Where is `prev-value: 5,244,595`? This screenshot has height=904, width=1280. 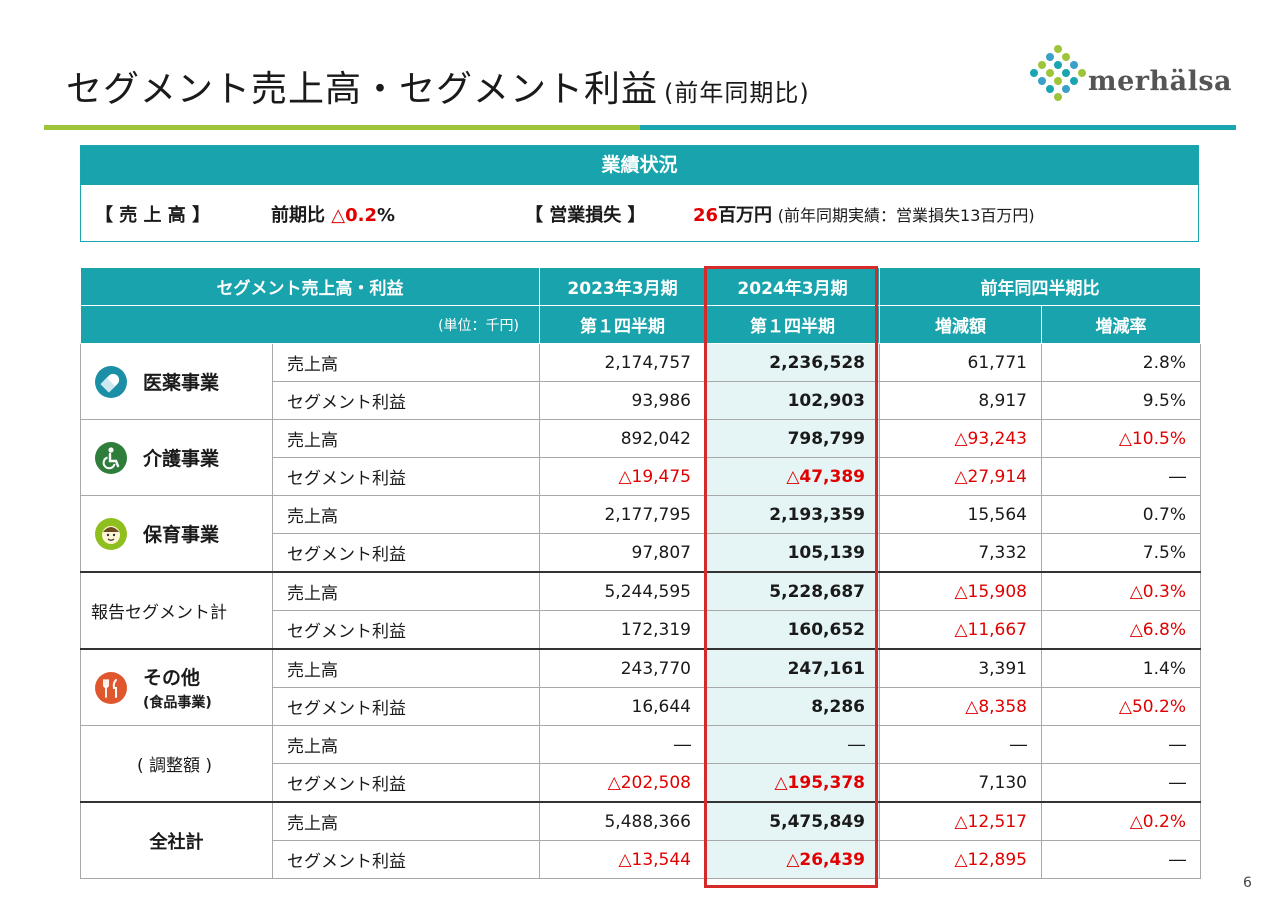 prev-value: 5,244,595 is located at coordinates (622, 591).